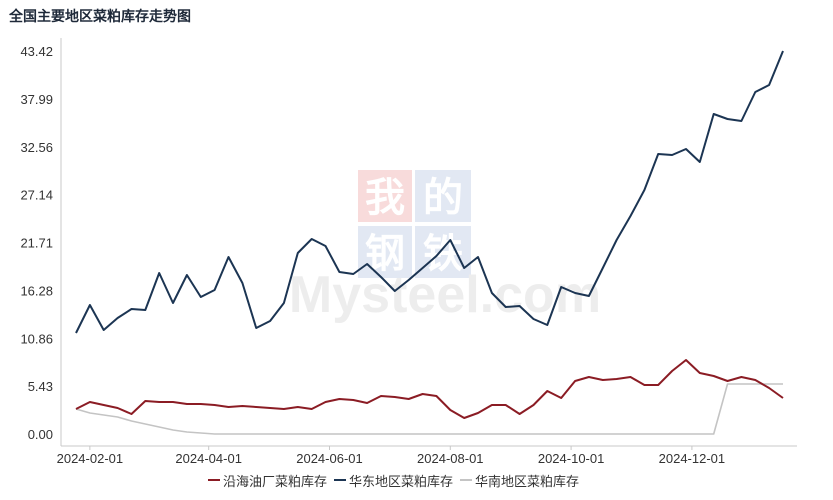 This screenshot has height=500, width=833. I want to click on watermark-char-2: 的, so click(443, 198).